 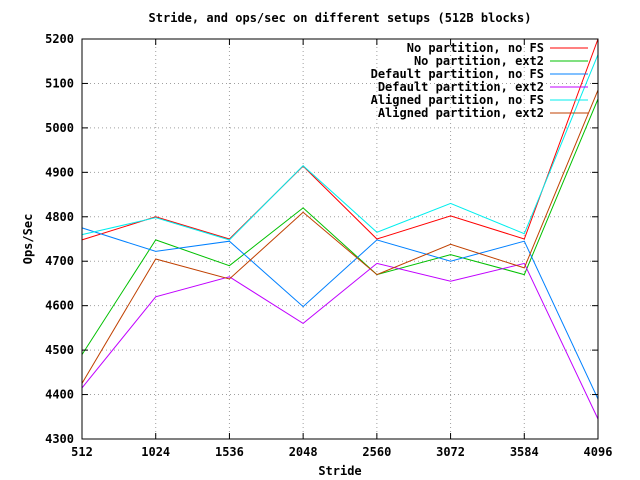 What do you see at coordinates (303, 452) in the screenshot?
I see `x-tick-label: 2048` at bounding box center [303, 452].